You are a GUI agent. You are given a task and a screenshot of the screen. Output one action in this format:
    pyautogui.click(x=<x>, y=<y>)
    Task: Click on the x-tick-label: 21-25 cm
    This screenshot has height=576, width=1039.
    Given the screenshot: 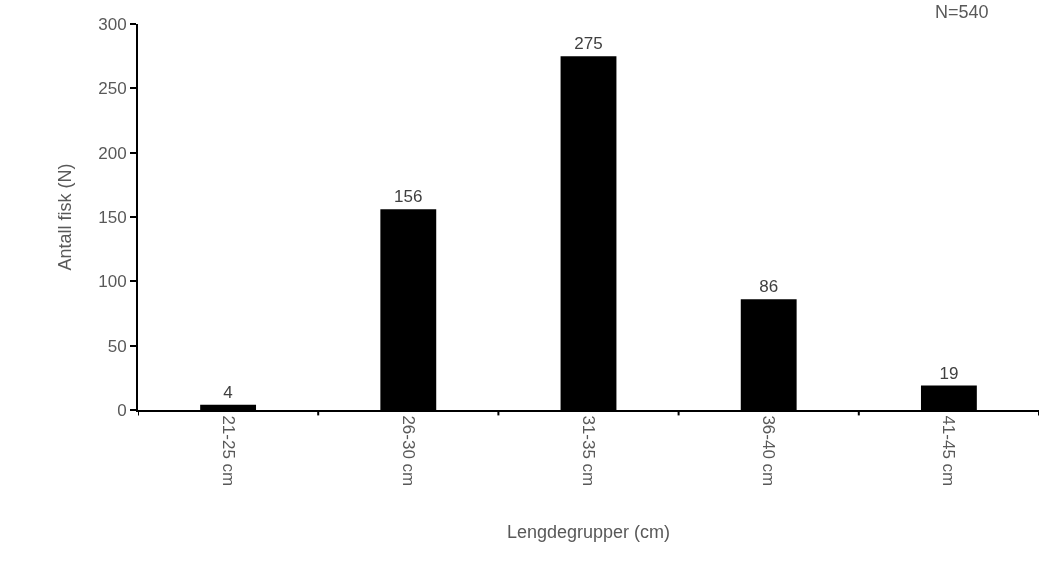 What is the action you would take?
    pyautogui.click(x=228, y=451)
    